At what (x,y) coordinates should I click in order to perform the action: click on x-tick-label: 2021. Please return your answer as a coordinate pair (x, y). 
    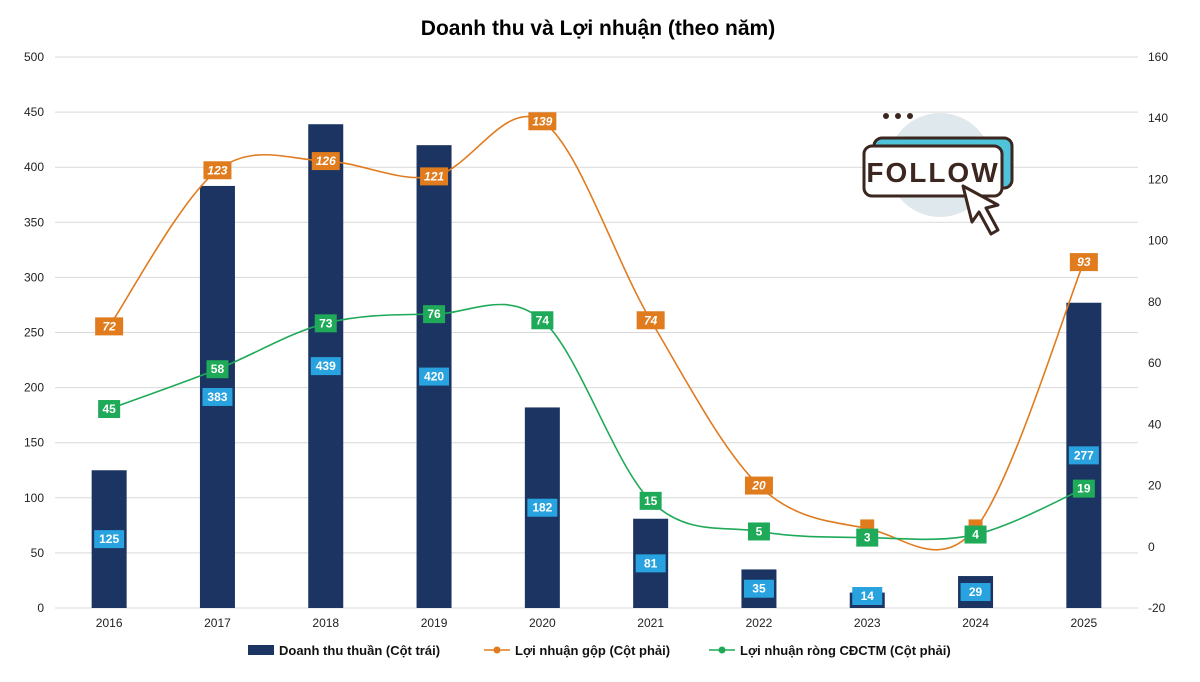
    Looking at the image, I should click on (650, 623).